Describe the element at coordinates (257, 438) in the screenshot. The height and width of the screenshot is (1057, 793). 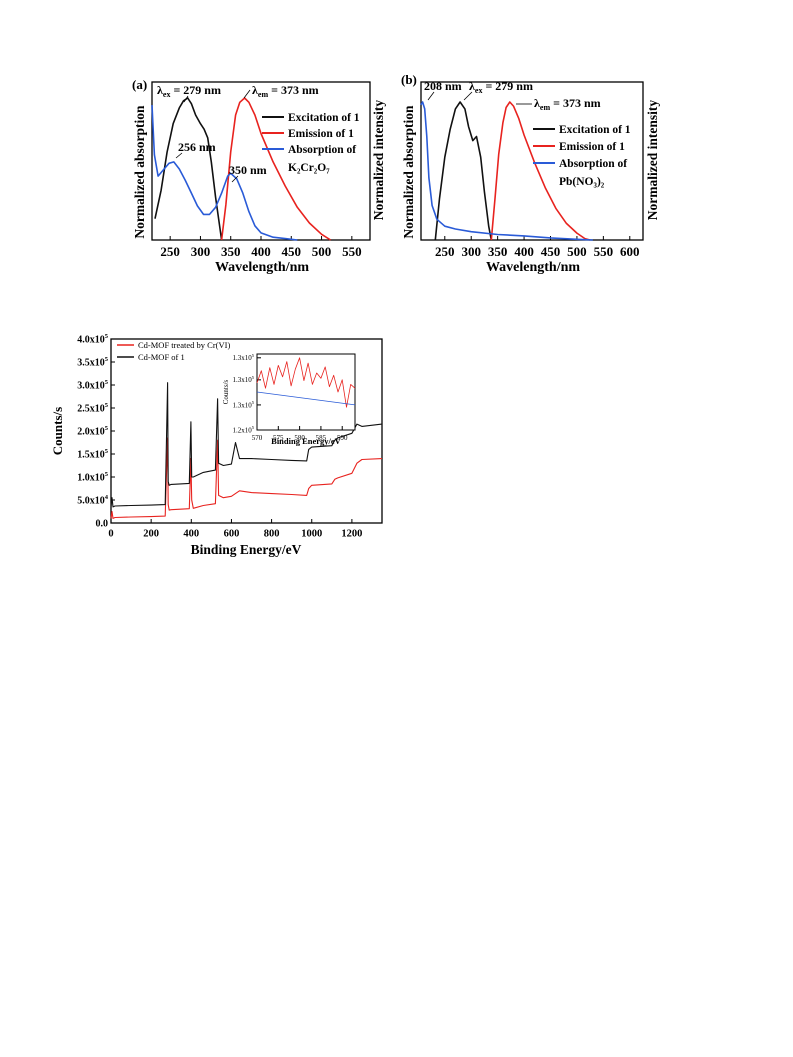
I see `xps-inset-xtick-label: 570` at that location.